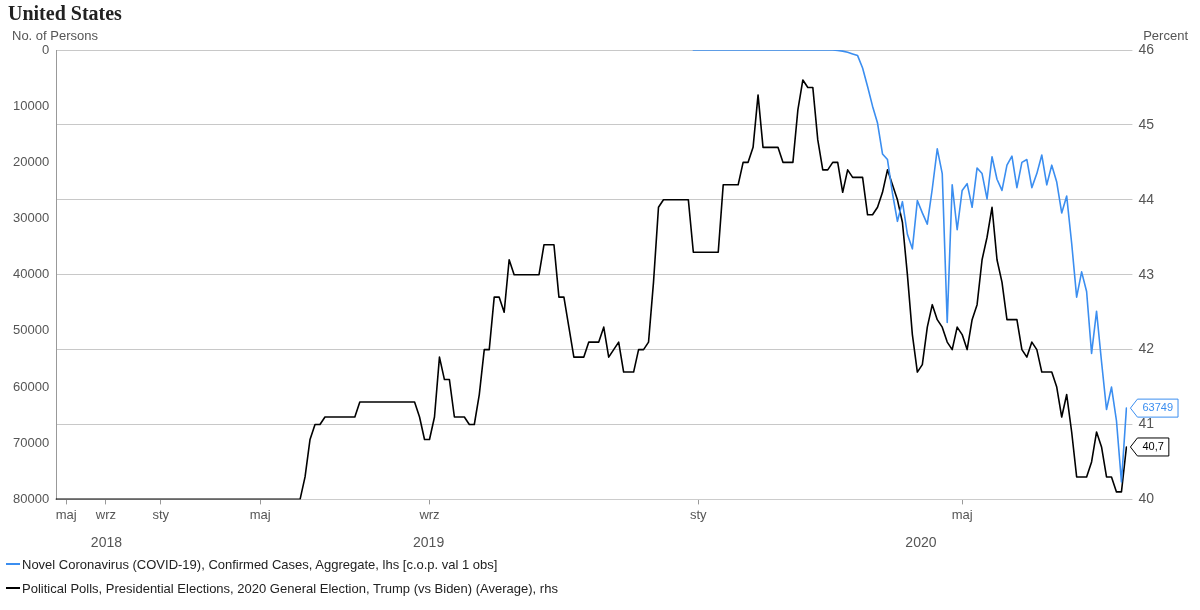 This screenshot has height=610, width=1200. Describe the element at coordinates (1166, 35) in the screenshot. I see `y2-axis-title: Percent` at that location.